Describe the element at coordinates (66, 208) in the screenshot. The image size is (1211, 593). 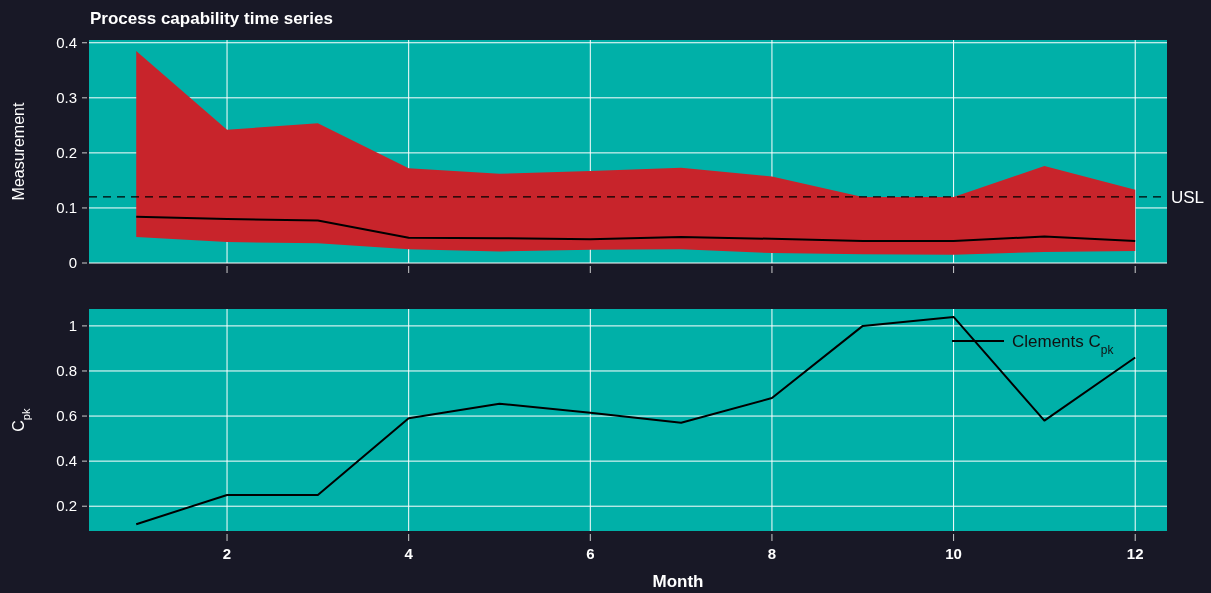
I see `y-tick-label: 0.1` at that location.